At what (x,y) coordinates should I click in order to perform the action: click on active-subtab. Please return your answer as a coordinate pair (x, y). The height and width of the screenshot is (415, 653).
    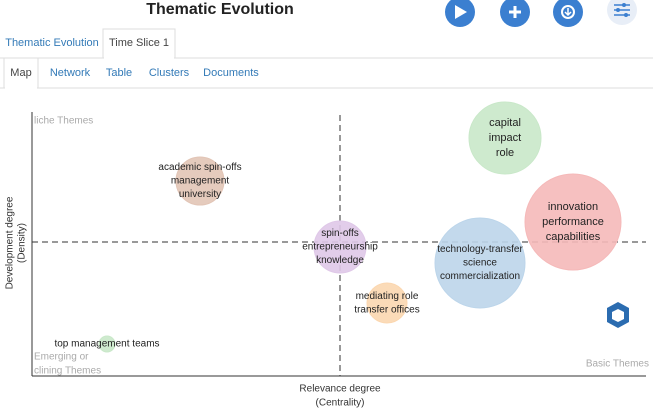
    Looking at the image, I should click on (21, 73).